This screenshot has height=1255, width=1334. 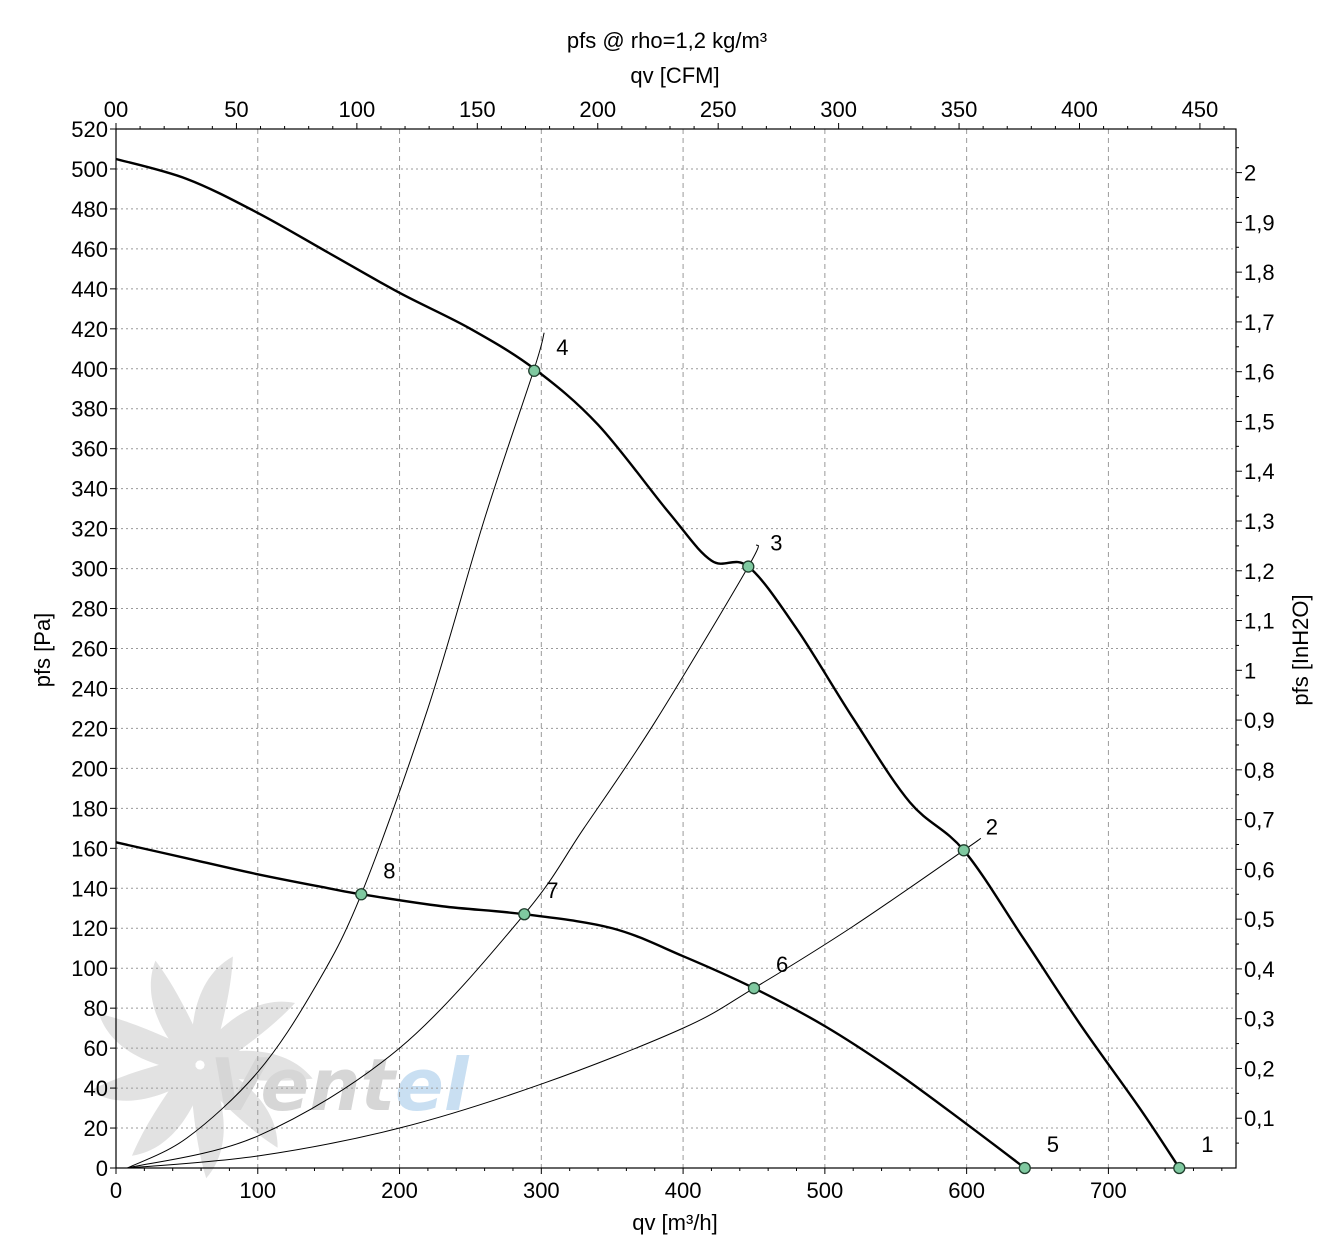 What do you see at coordinates (102, 1168) in the screenshot?
I see `y-tick-label: 0` at bounding box center [102, 1168].